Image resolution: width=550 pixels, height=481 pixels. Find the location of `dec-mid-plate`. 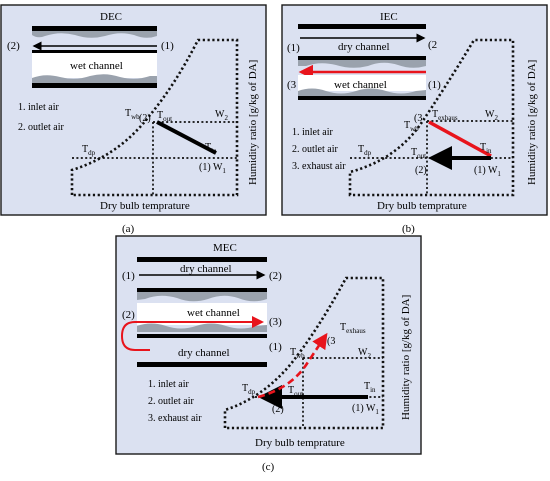

dec-mid-plate is located at coordinates (94, 51).